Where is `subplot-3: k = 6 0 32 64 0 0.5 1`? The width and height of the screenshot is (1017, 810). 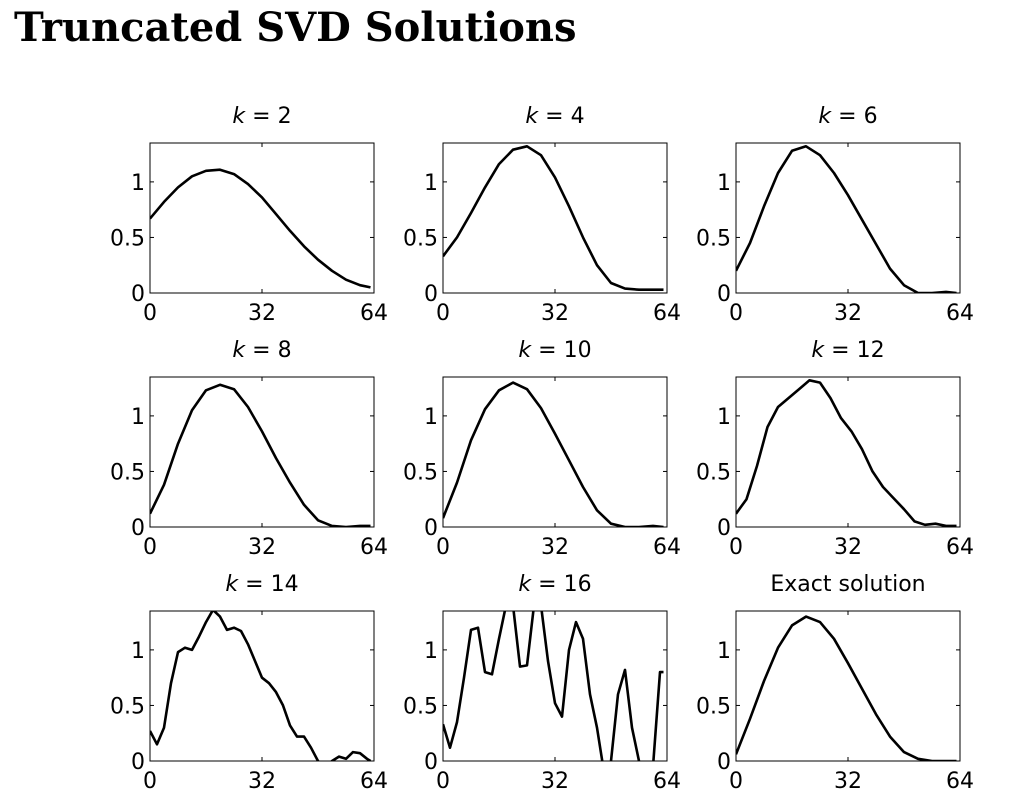
subplot-3: k = 6 0 32 64 0 0.5 1 is located at coordinates (835, 215).